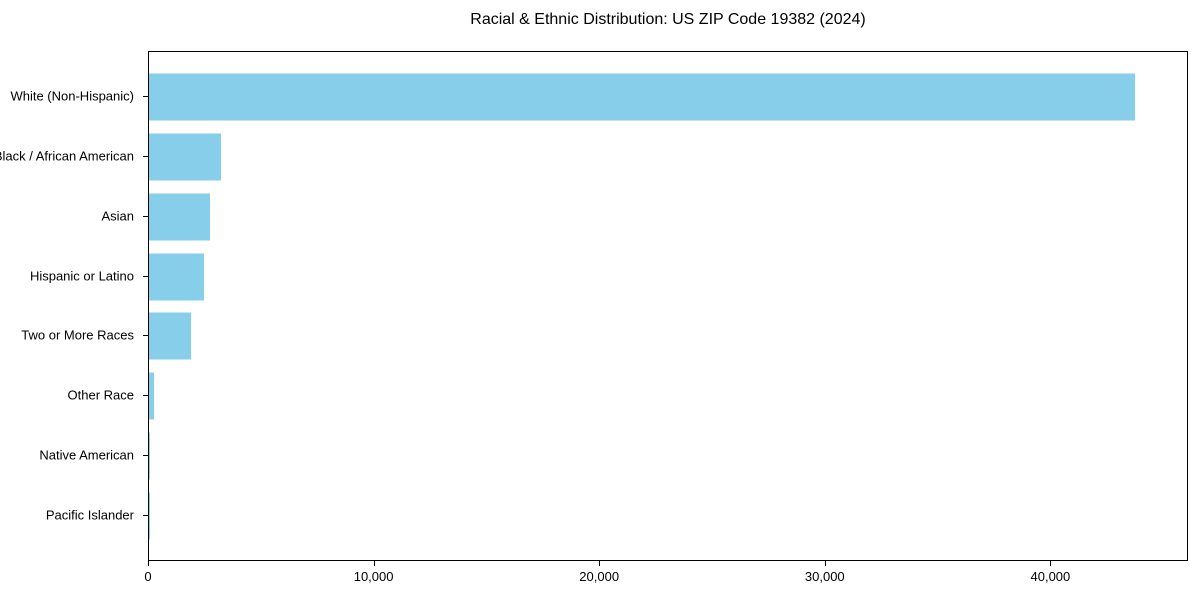 The height and width of the screenshot is (600, 1200). Describe the element at coordinates (77, 335) in the screenshot. I see `y-tick-label: Two or More Races` at that location.